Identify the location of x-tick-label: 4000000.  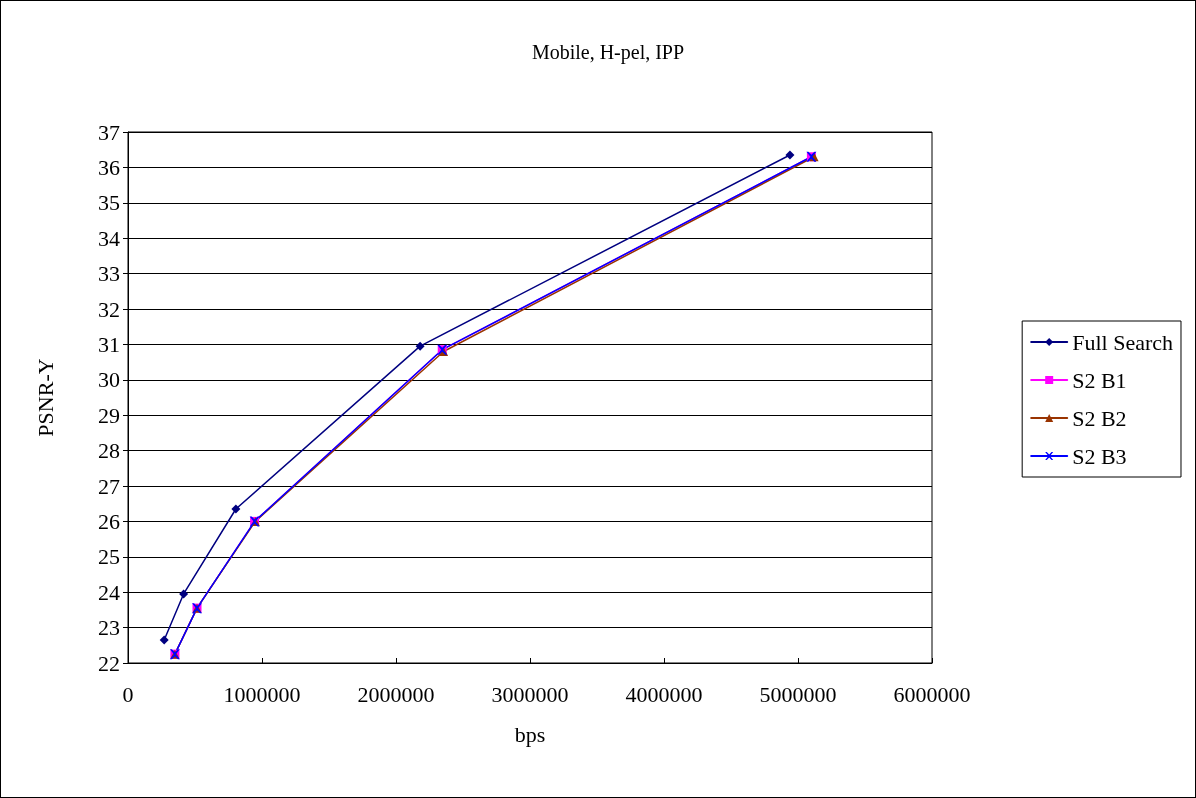
(664, 694).